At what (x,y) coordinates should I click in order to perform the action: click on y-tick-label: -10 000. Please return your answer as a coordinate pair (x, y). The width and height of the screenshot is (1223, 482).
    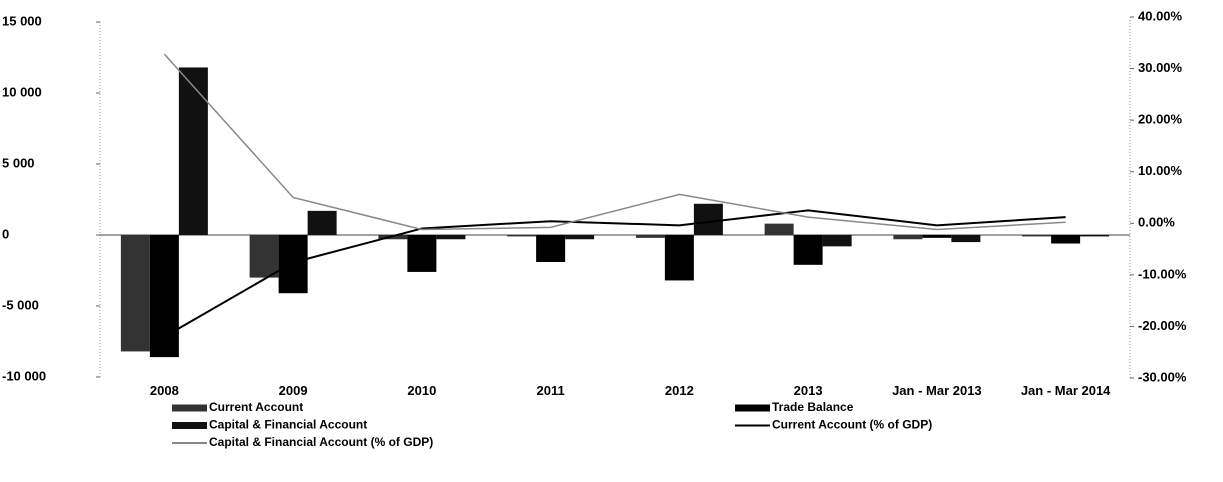
    Looking at the image, I should click on (24, 375).